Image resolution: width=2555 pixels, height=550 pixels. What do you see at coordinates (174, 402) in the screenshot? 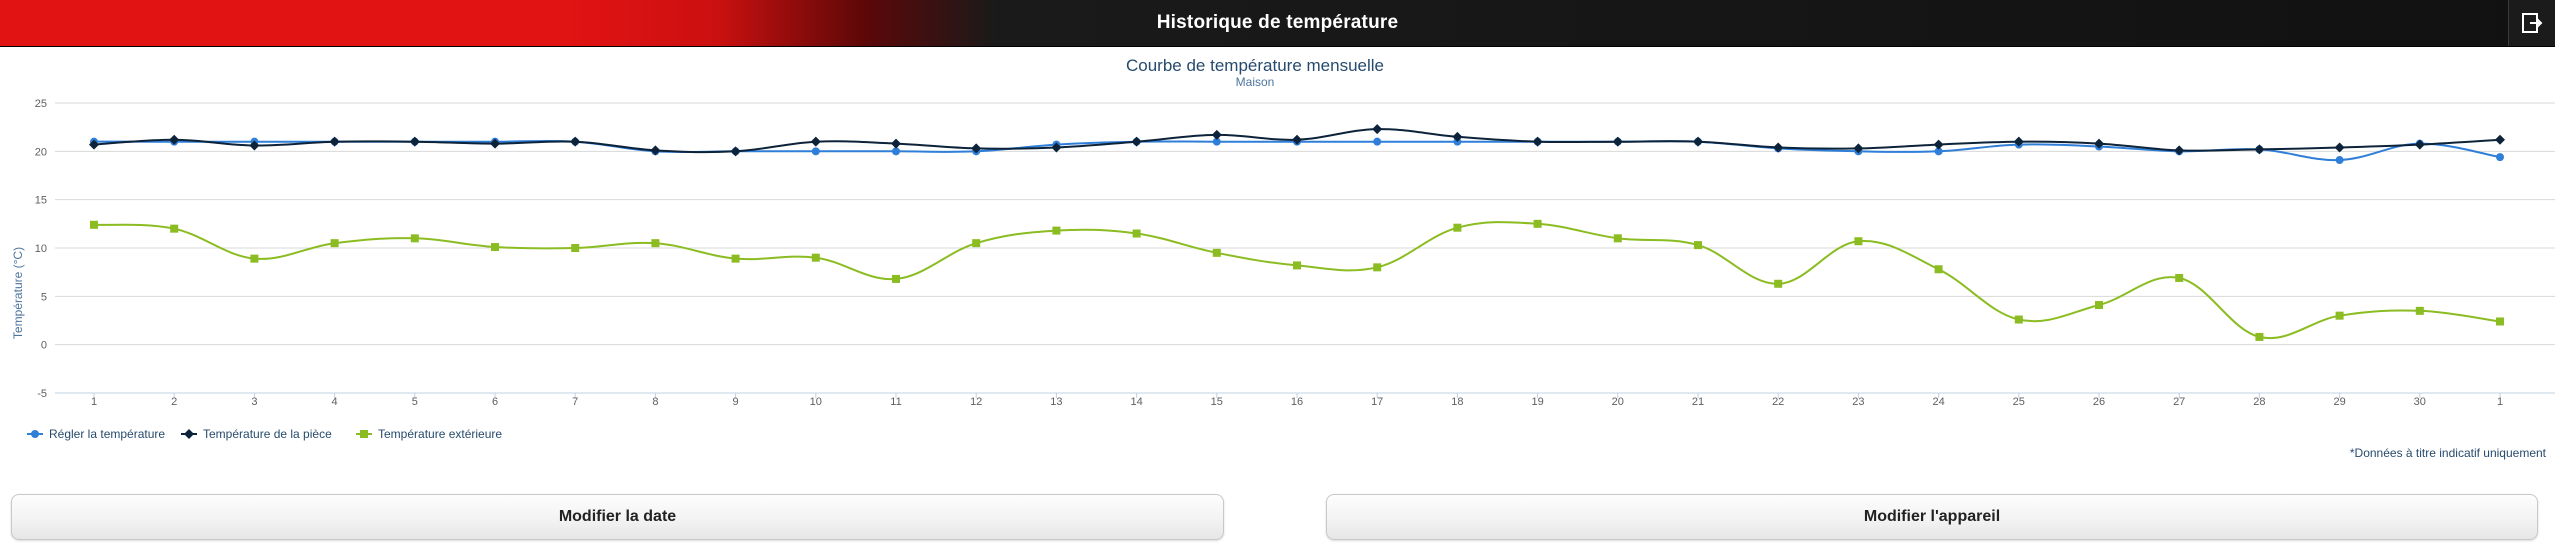
I see `x-tick-label: 2` at bounding box center [174, 402].